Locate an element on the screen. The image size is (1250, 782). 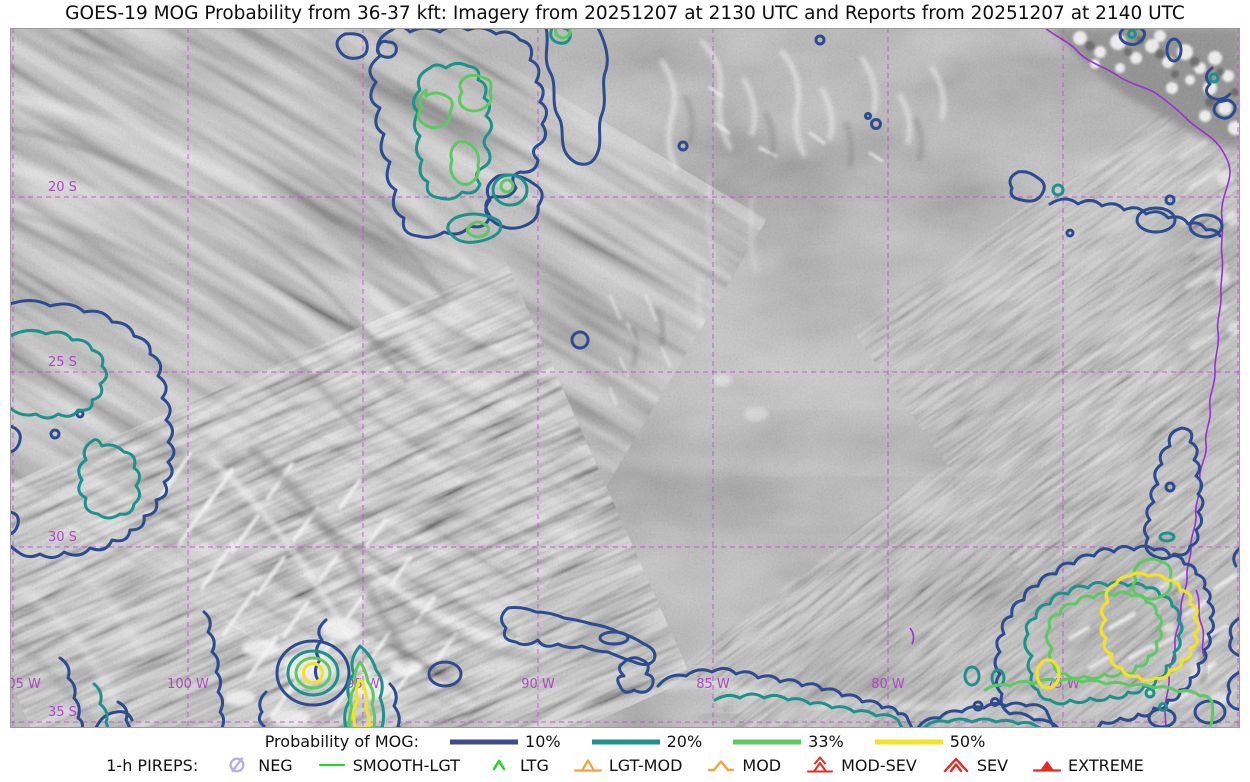
legend-item-neg: NEG is located at coordinates (257, 765).